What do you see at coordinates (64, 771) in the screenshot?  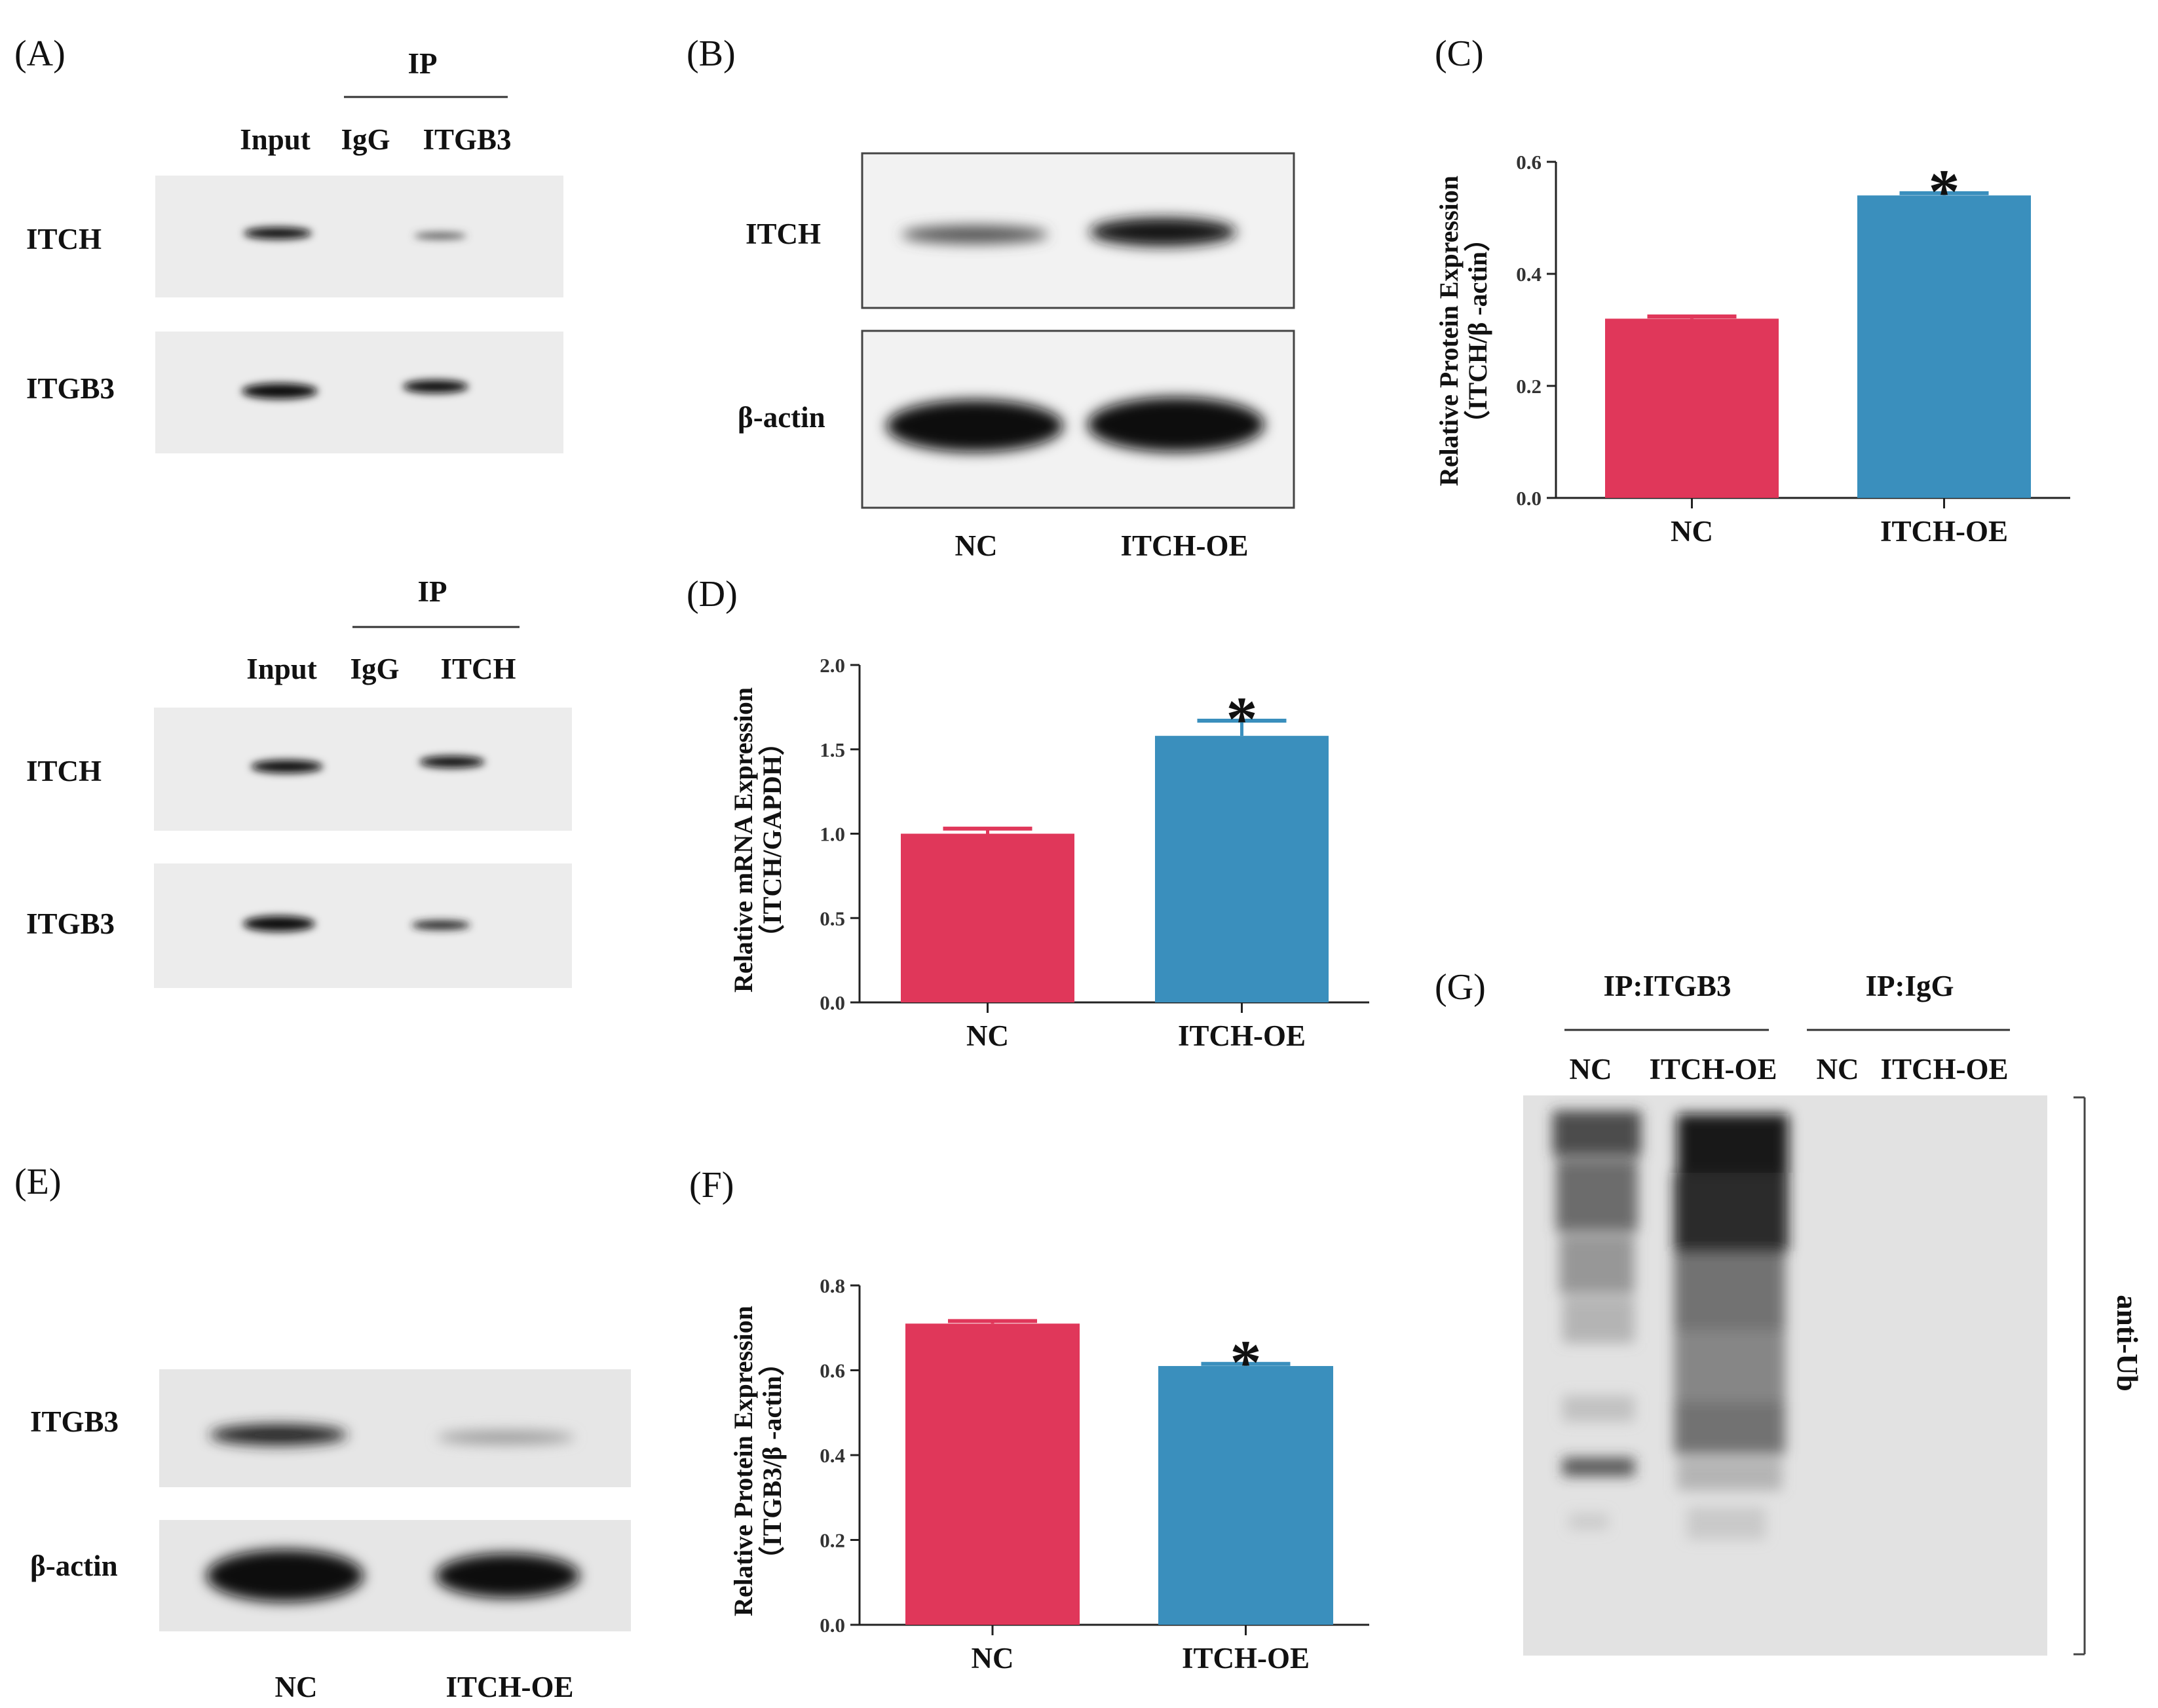 I see `panel-a-bottom-row-itch: ITCH` at bounding box center [64, 771].